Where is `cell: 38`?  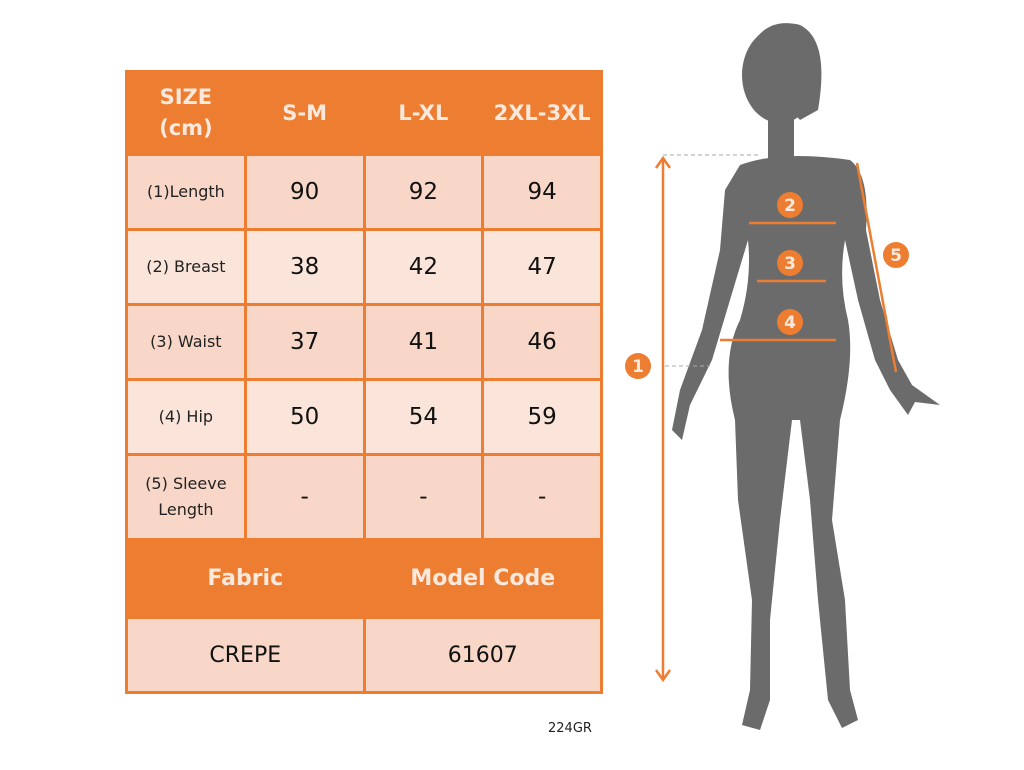
cell: 38 is located at coordinates (304, 267).